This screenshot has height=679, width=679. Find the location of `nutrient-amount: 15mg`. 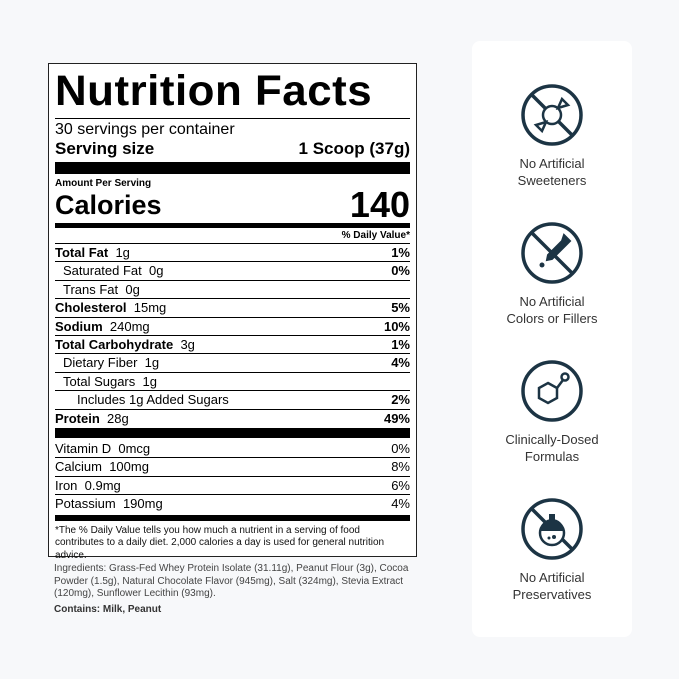

nutrient-amount: 15mg is located at coordinates (150, 308).